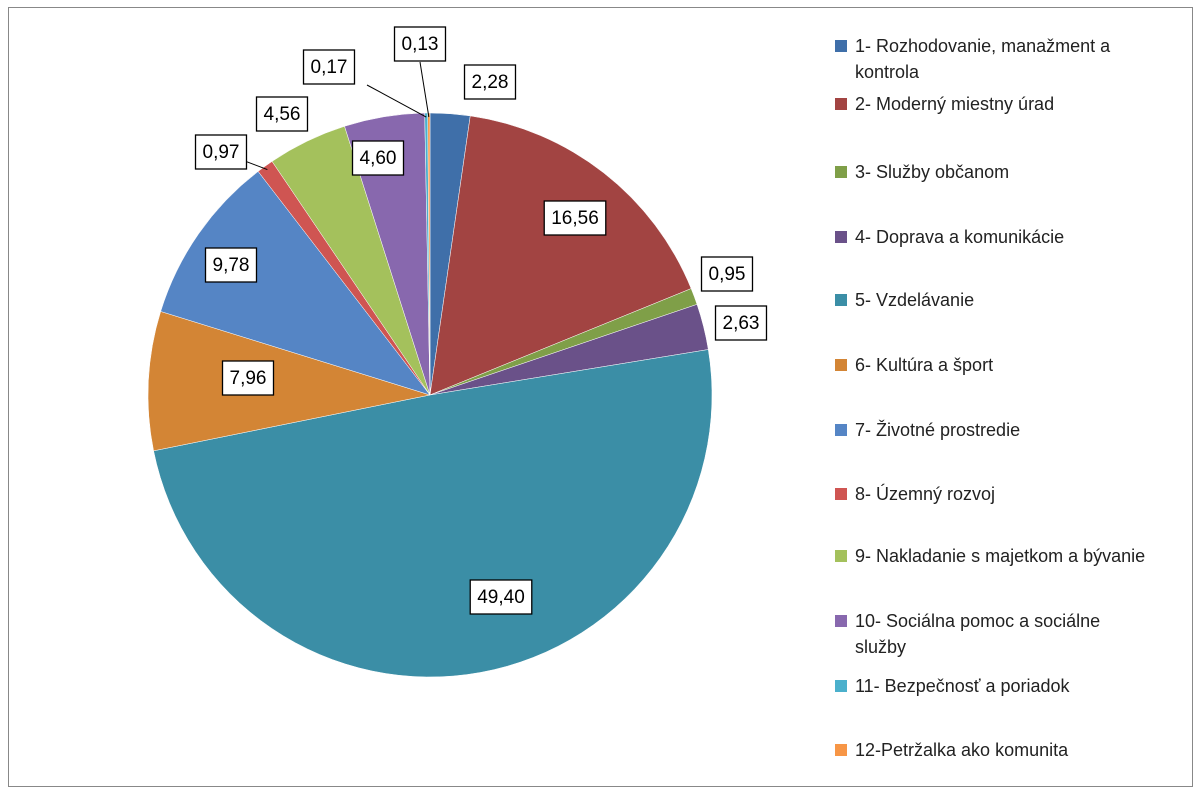 Image resolution: width=1201 pixels, height=794 pixels. I want to click on legend-label: 12-Petržalka ako komunita, so click(962, 750).